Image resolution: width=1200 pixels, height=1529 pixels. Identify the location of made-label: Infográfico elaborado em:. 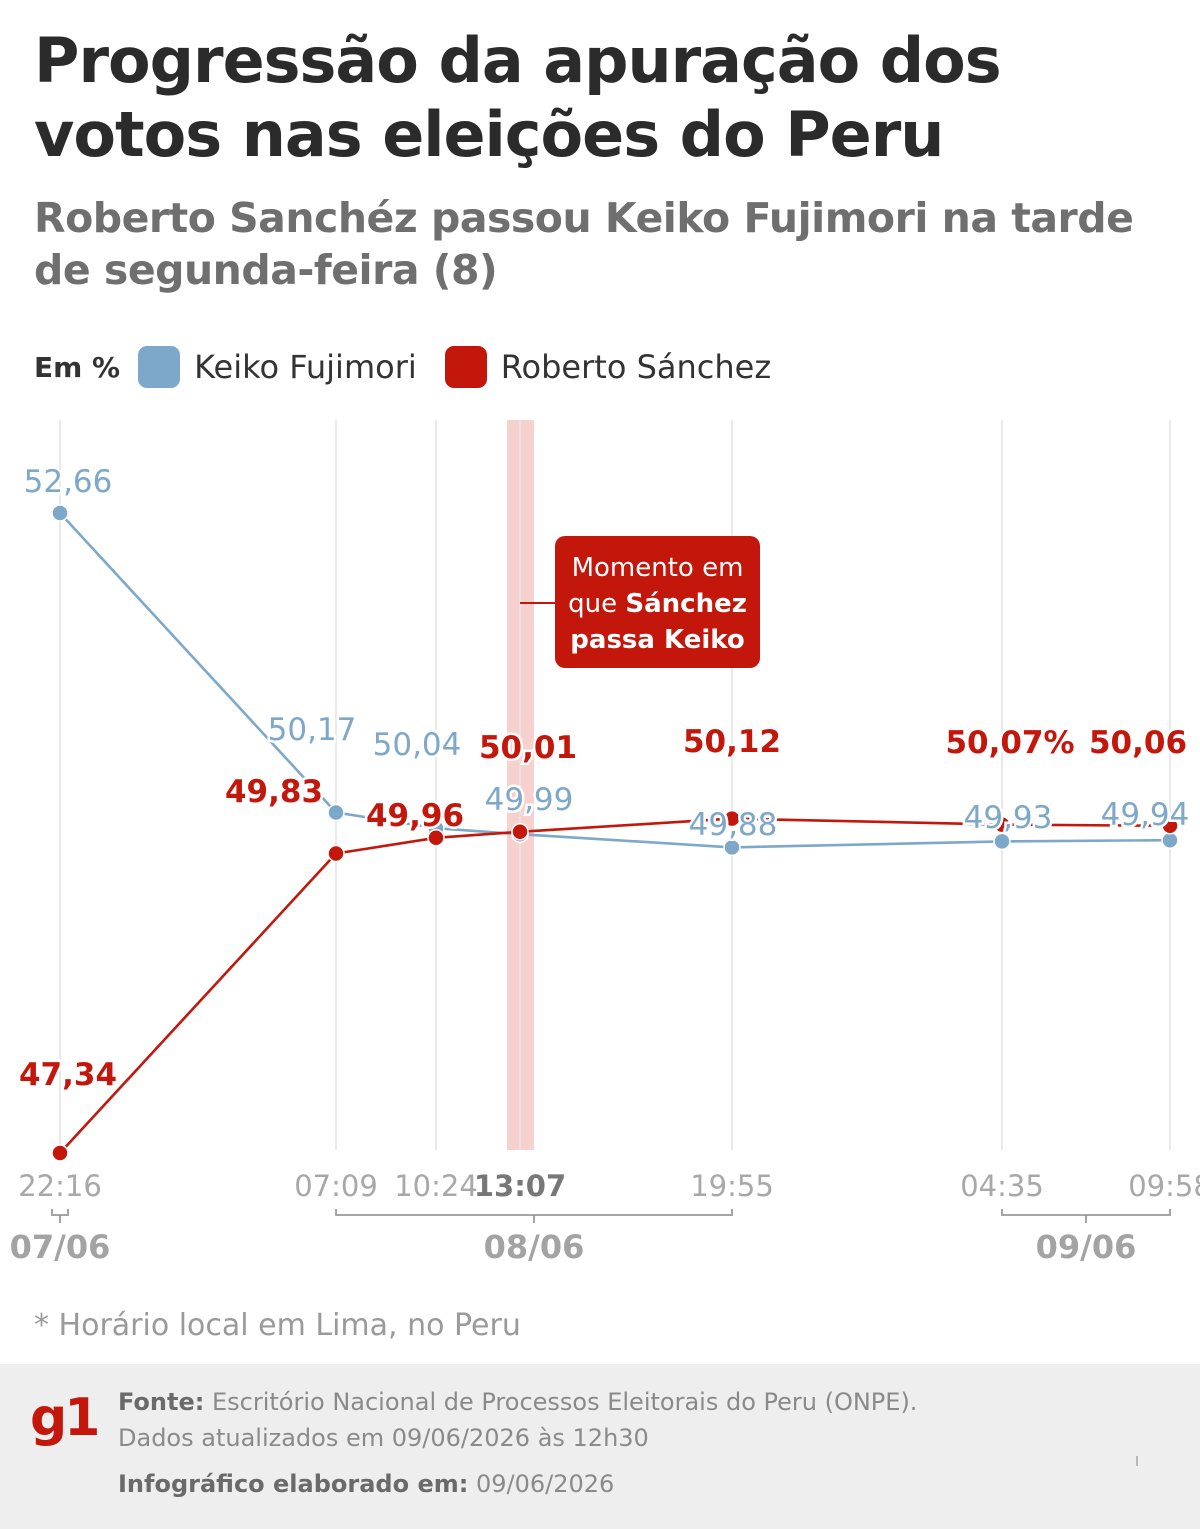
(293, 1484).